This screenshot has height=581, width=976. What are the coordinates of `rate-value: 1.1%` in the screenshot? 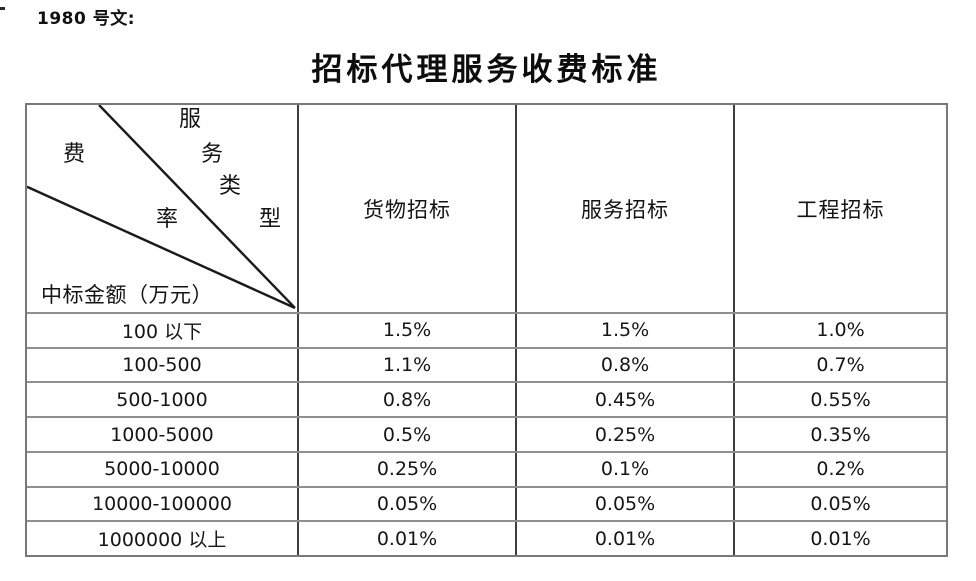 It's located at (406, 365).